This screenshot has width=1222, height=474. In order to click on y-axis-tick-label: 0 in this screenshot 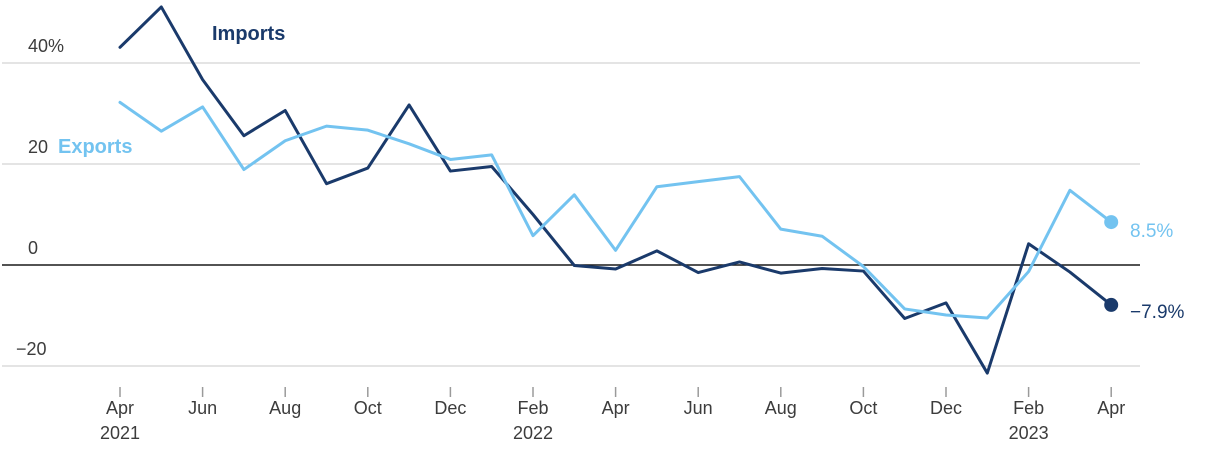, I will do `click(33, 248)`.